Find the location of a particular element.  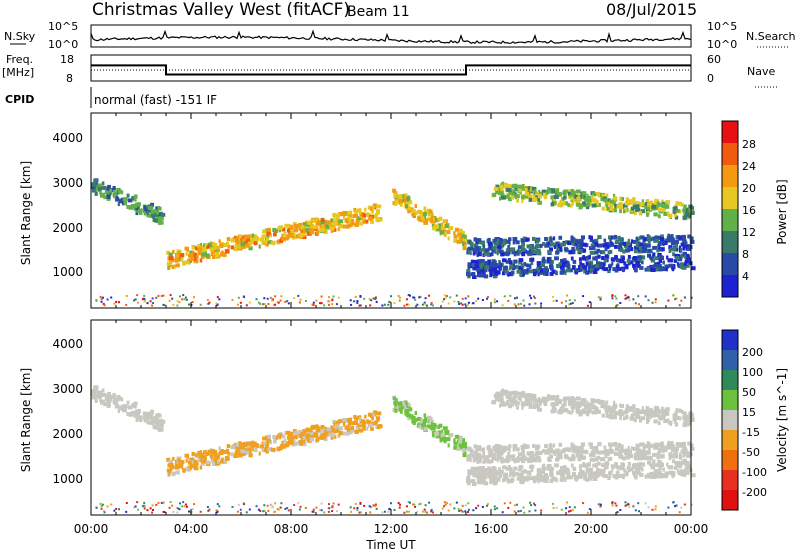

freq-unit-label: [MHz] is located at coordinates (18, 72).